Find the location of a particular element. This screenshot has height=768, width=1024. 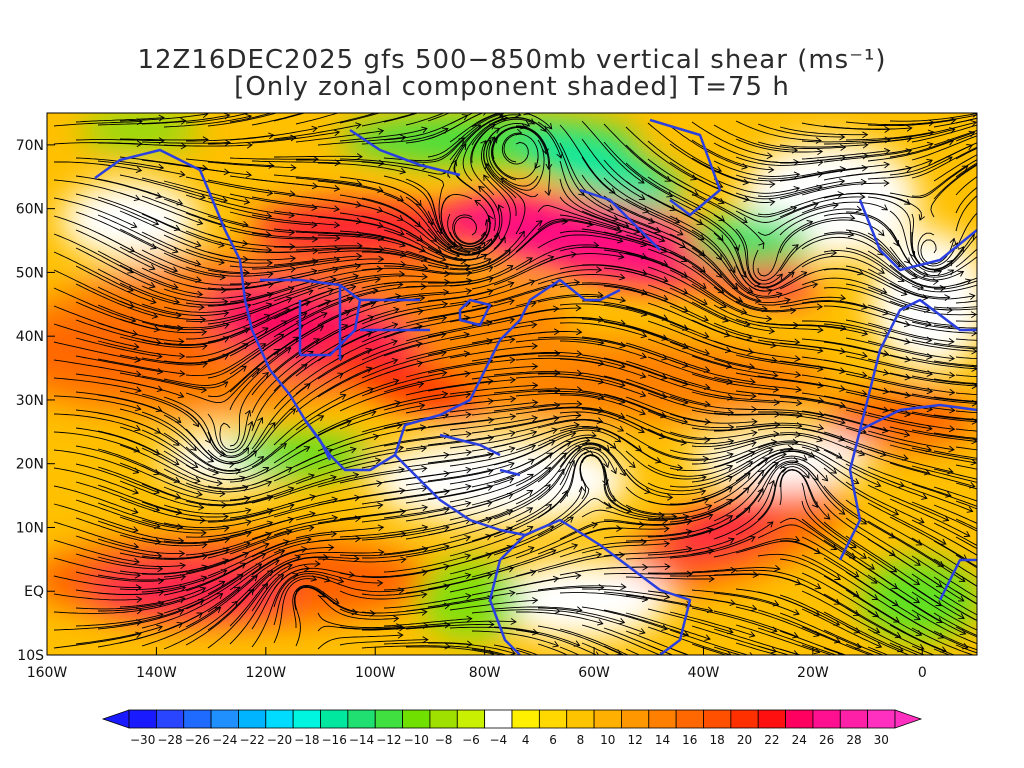

lon-tick-label: 40W is located at coordinates (704, 673).